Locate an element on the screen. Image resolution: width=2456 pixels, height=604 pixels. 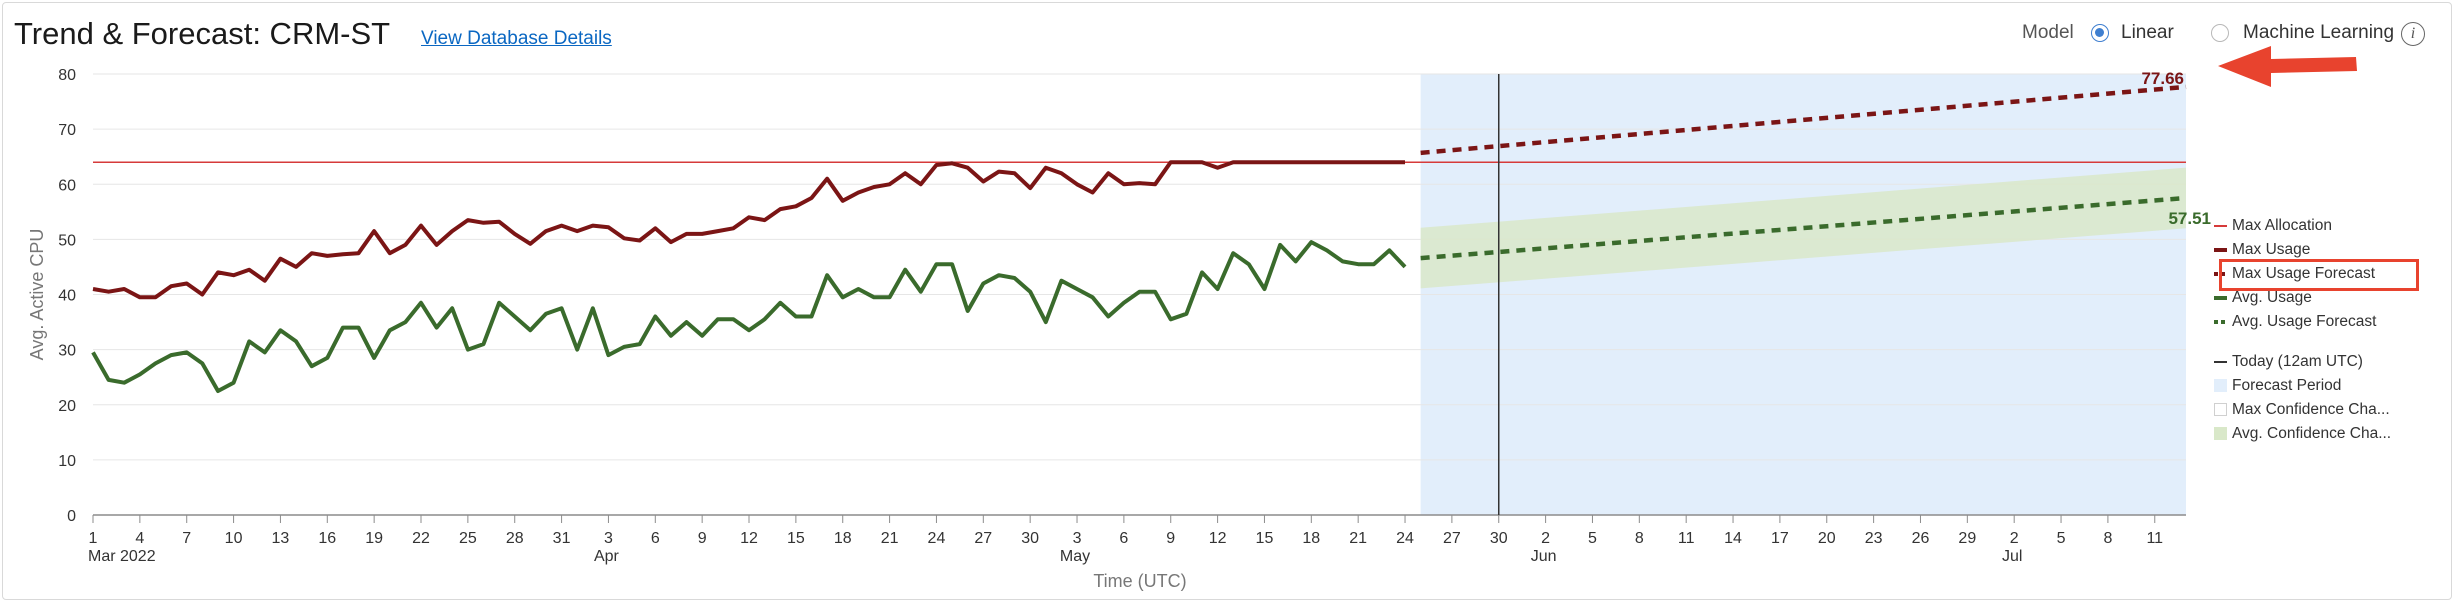
legend-label: Max Allocation is located at coordinates (2282, 225).